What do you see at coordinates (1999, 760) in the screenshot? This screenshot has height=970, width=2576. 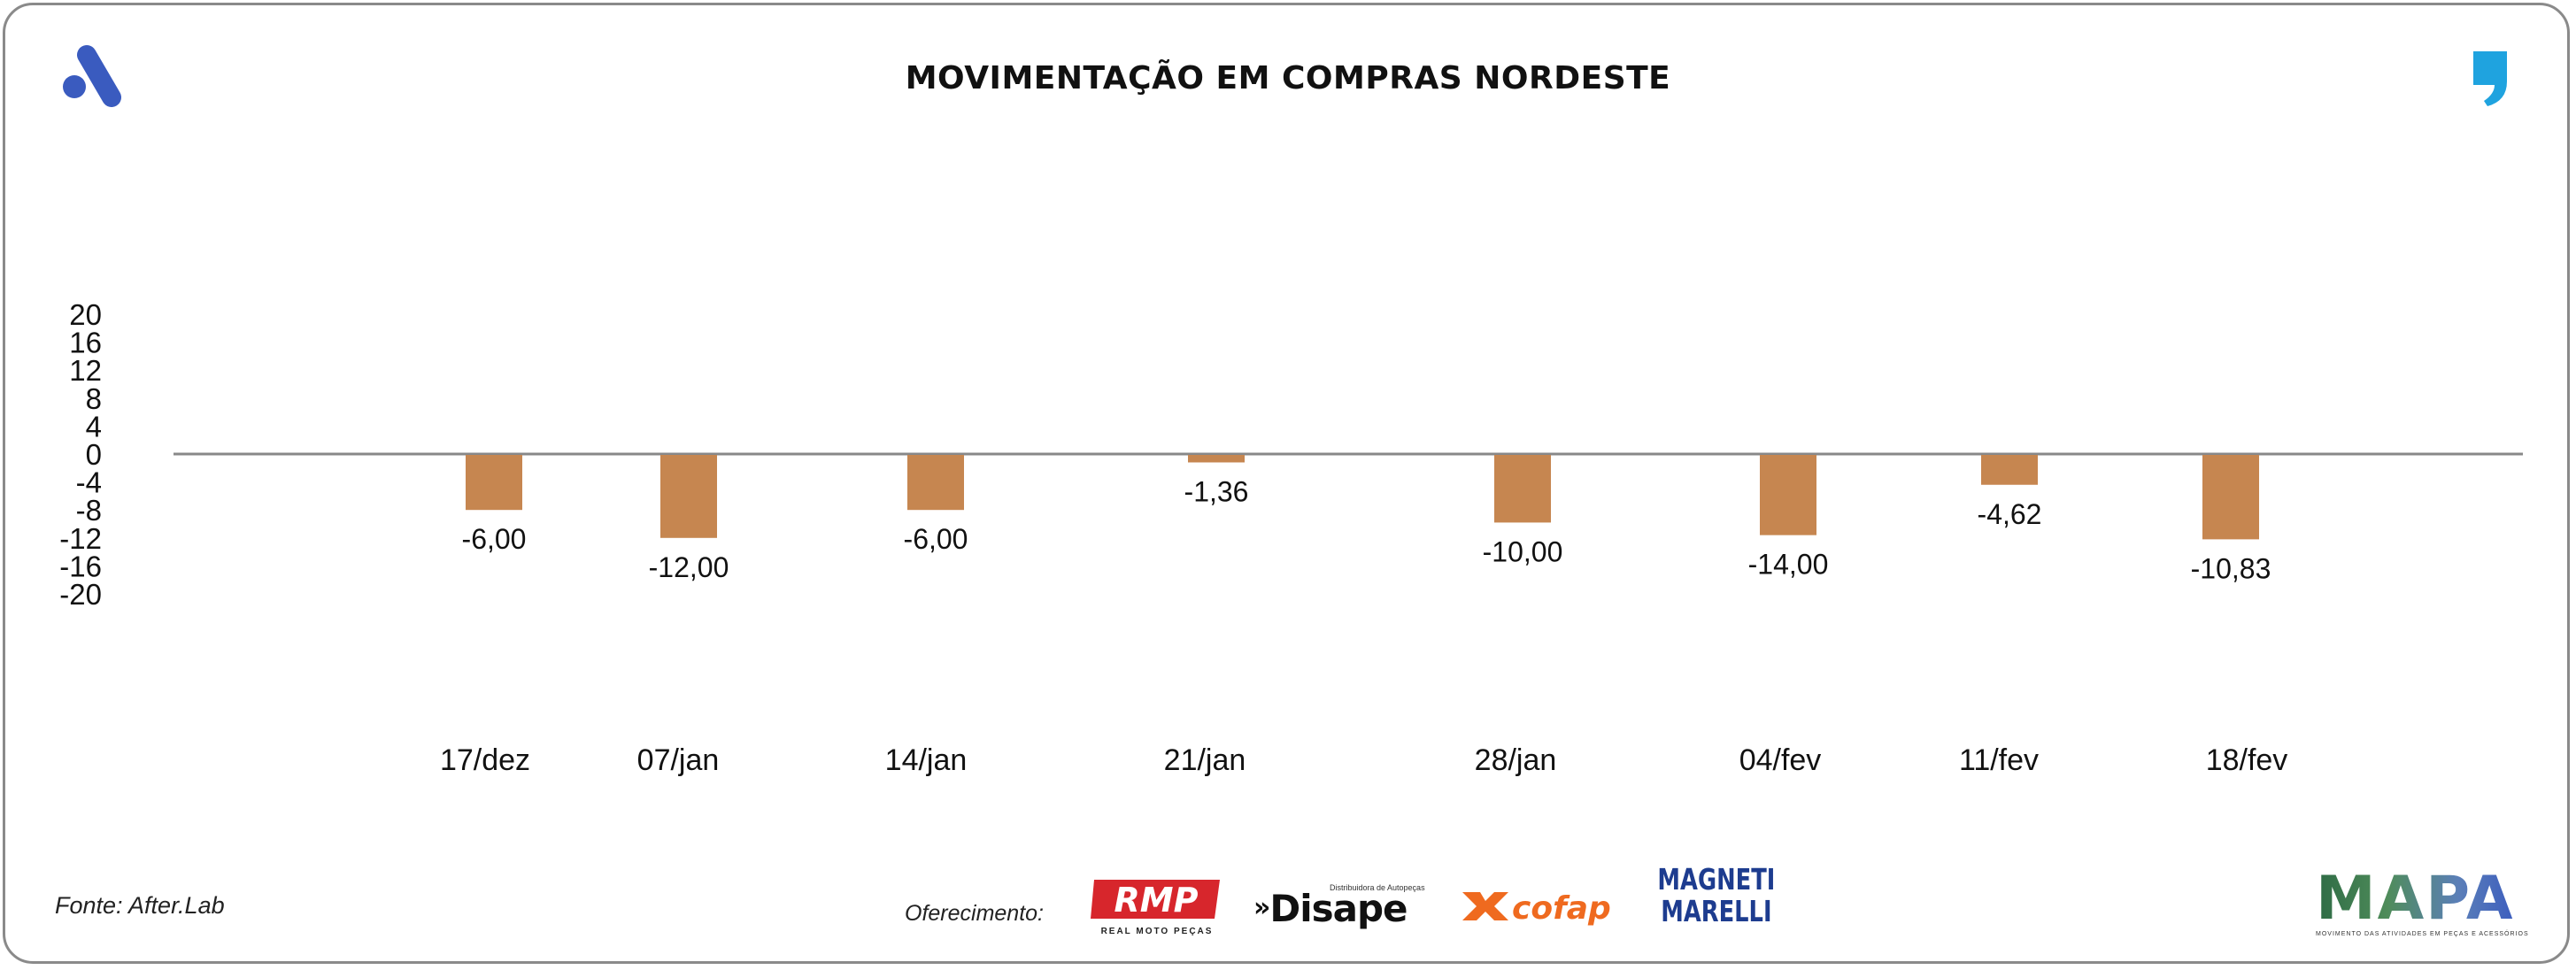 I see `x-tick-label: 11/fev` at bounding box center [1999, 760].